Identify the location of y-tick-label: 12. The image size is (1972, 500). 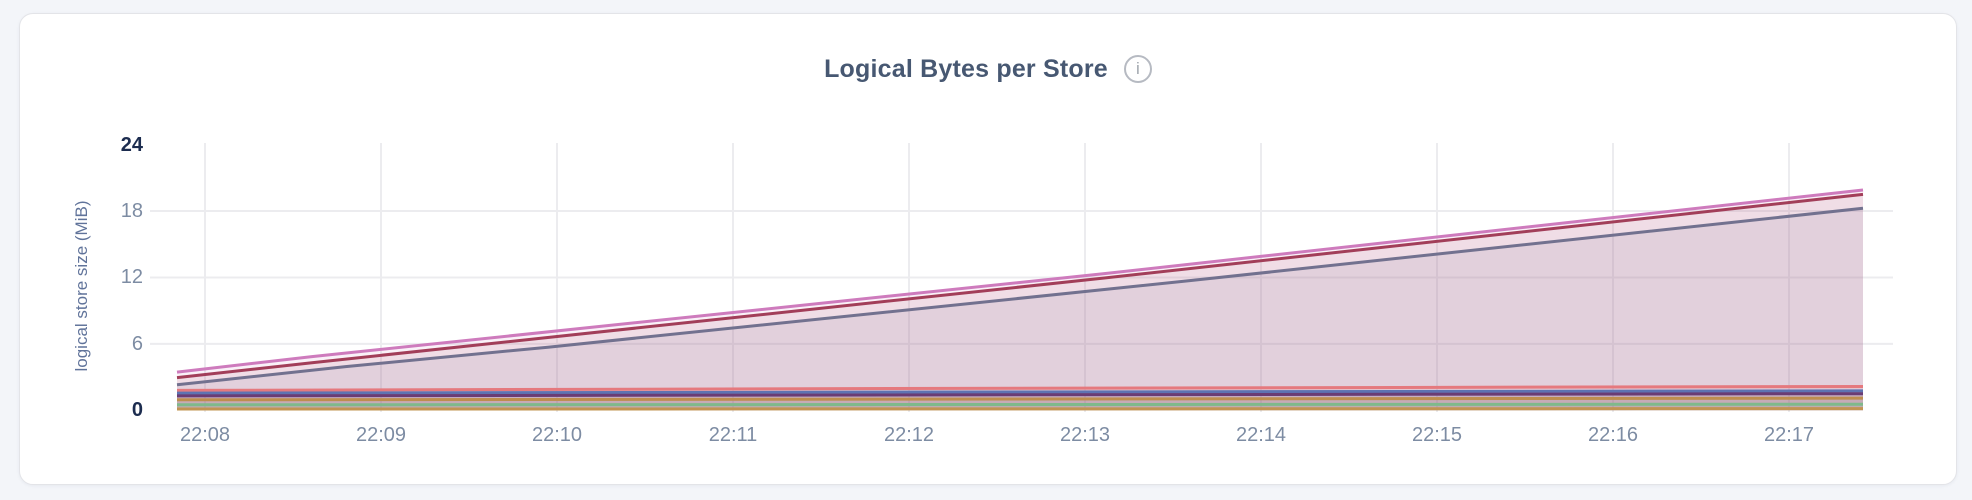
(131, 277).